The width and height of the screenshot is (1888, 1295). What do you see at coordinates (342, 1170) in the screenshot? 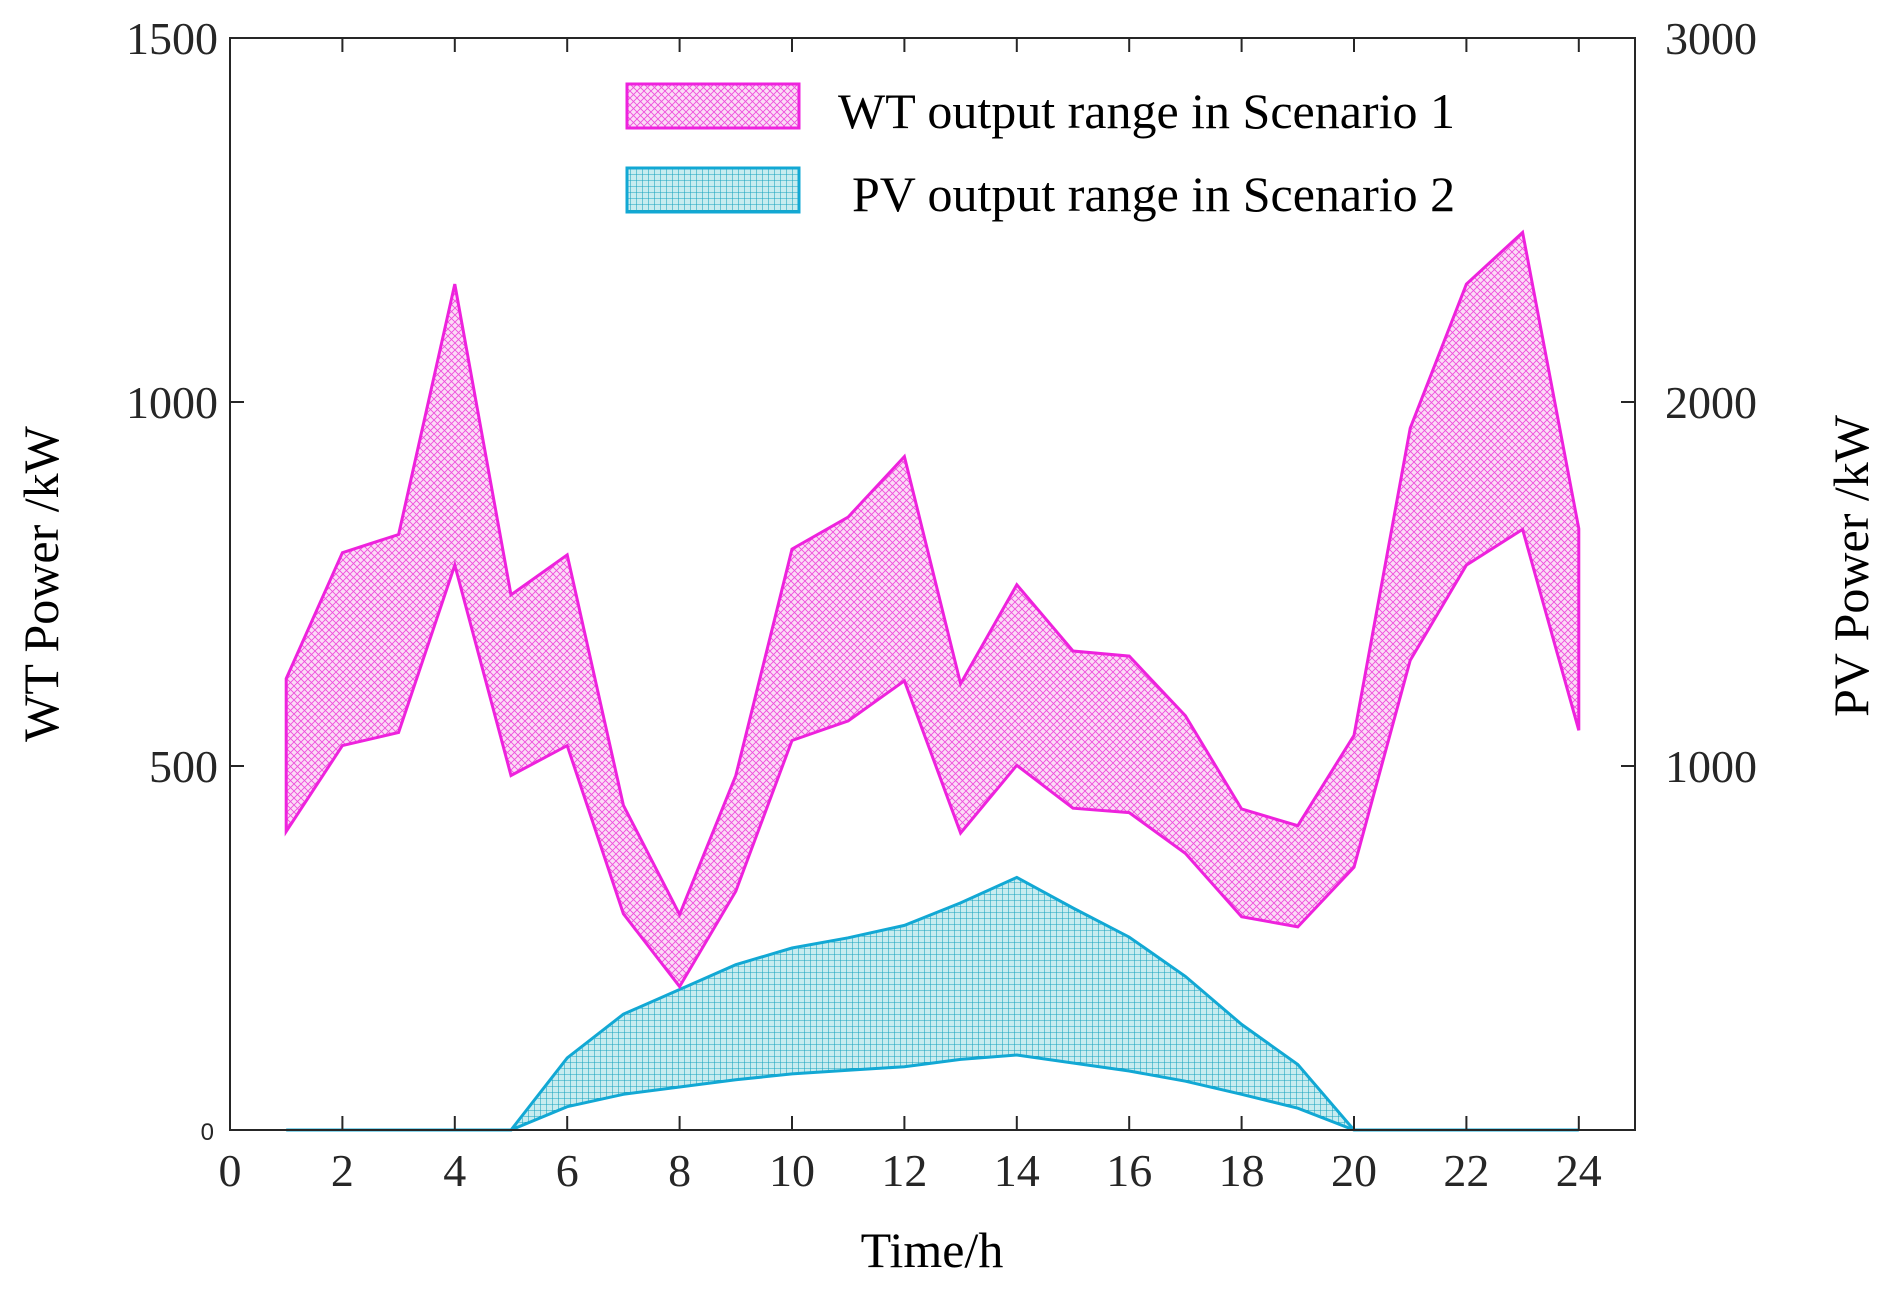
I see `x-tick-label: 2` at bounding box center [342, 1170].